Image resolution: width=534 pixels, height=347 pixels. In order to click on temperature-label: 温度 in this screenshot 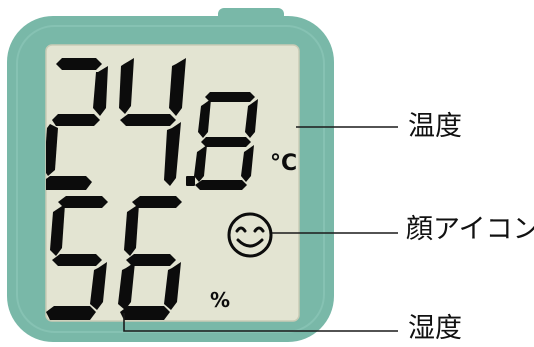, I will do `click(435, 126)`.